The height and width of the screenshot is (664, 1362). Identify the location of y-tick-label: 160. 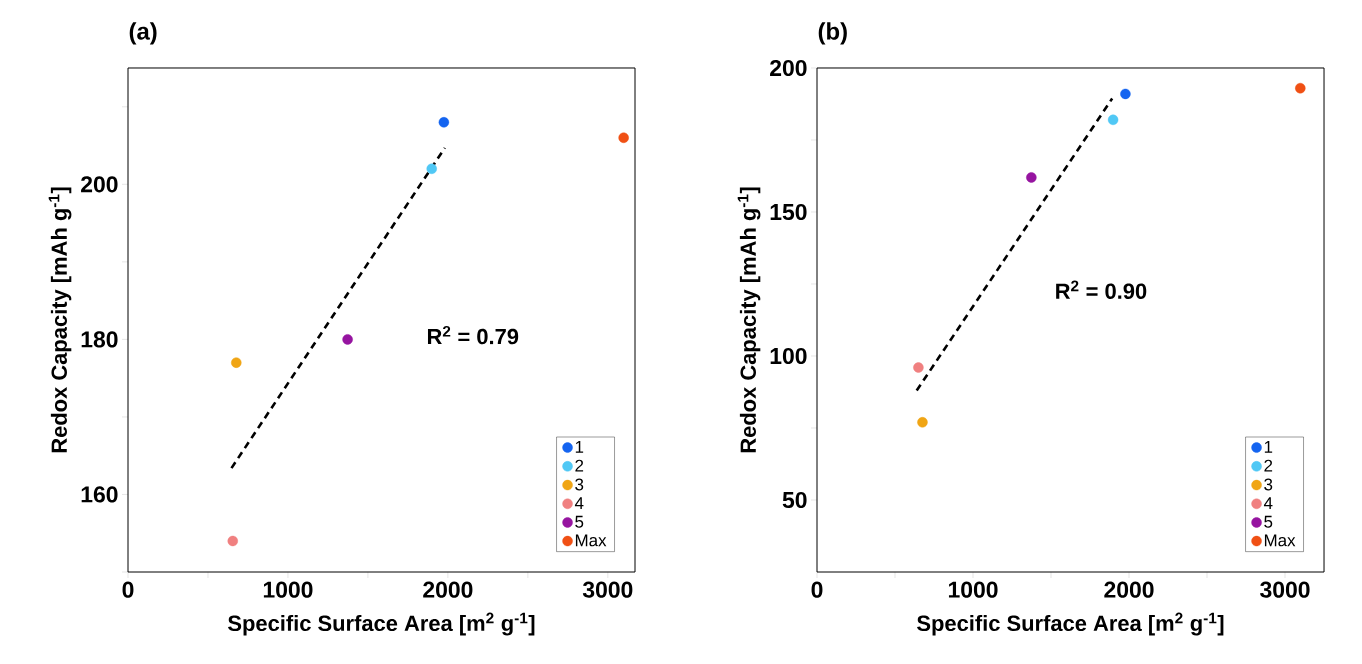
(99, 494).